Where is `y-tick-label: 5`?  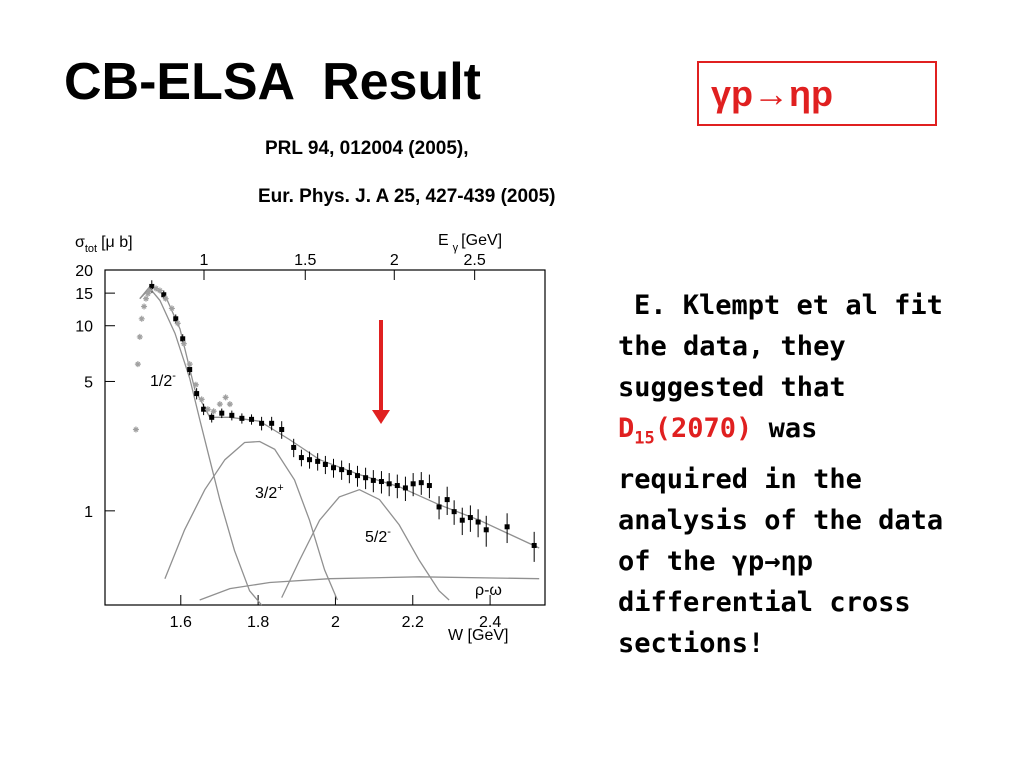
y-tick-label: 5 is located at coordinates (88, 382).